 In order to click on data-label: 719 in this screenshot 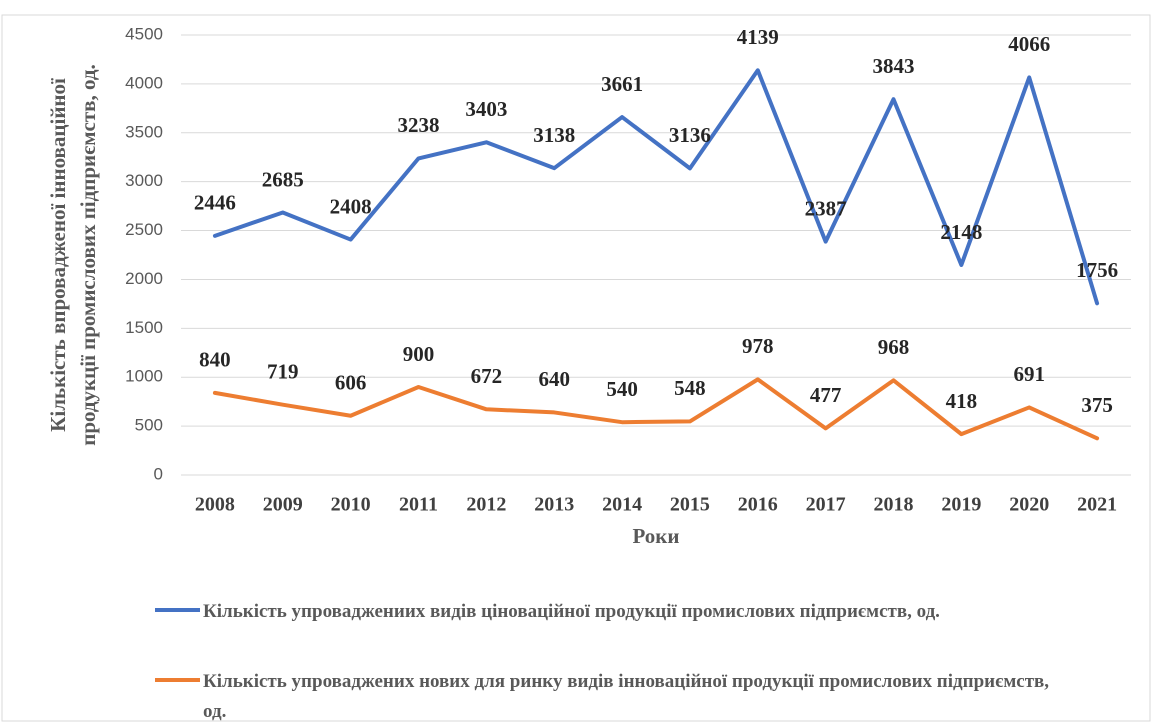, I will do `click(283, 372)`.